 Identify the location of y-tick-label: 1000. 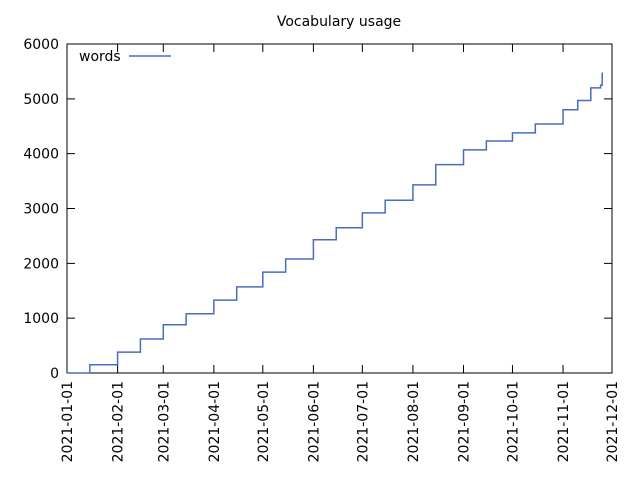
(41, 319).